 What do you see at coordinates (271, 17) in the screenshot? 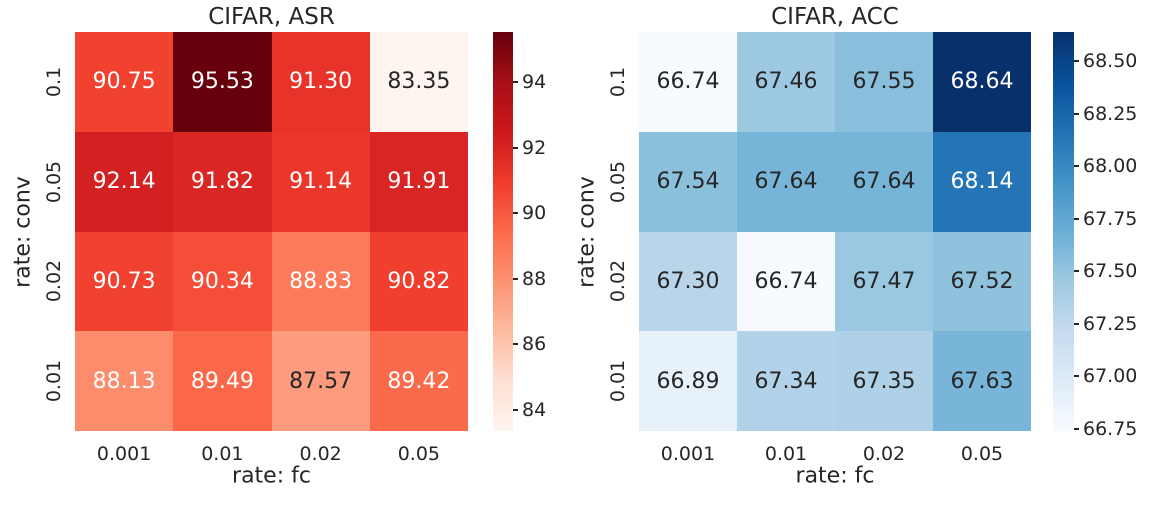
I see `chart-title-asr: CIFAR, ASR` at bounding box center [271, 17].